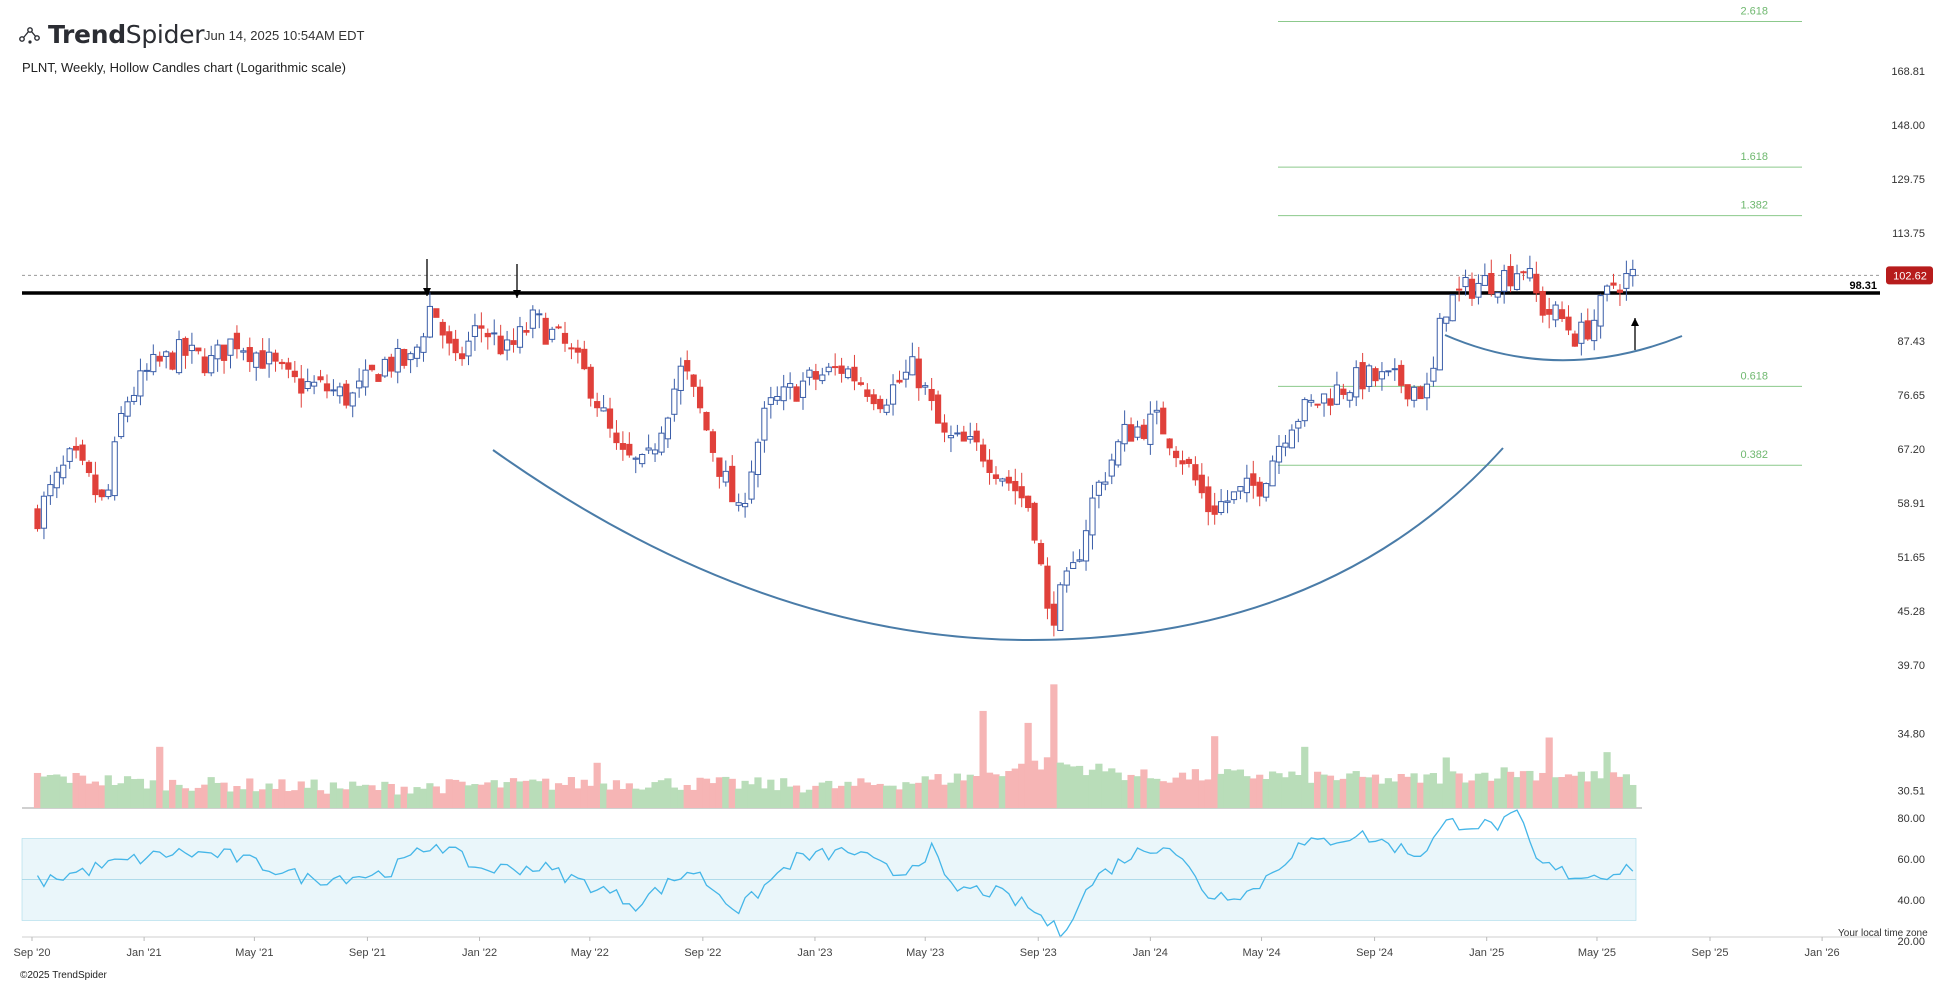 The image size is (1950, 983). What do you see at coordinates (1863, 286) in the screenshot?
I see `resistance-label: 98.31` at bounding box center [1863, 286].